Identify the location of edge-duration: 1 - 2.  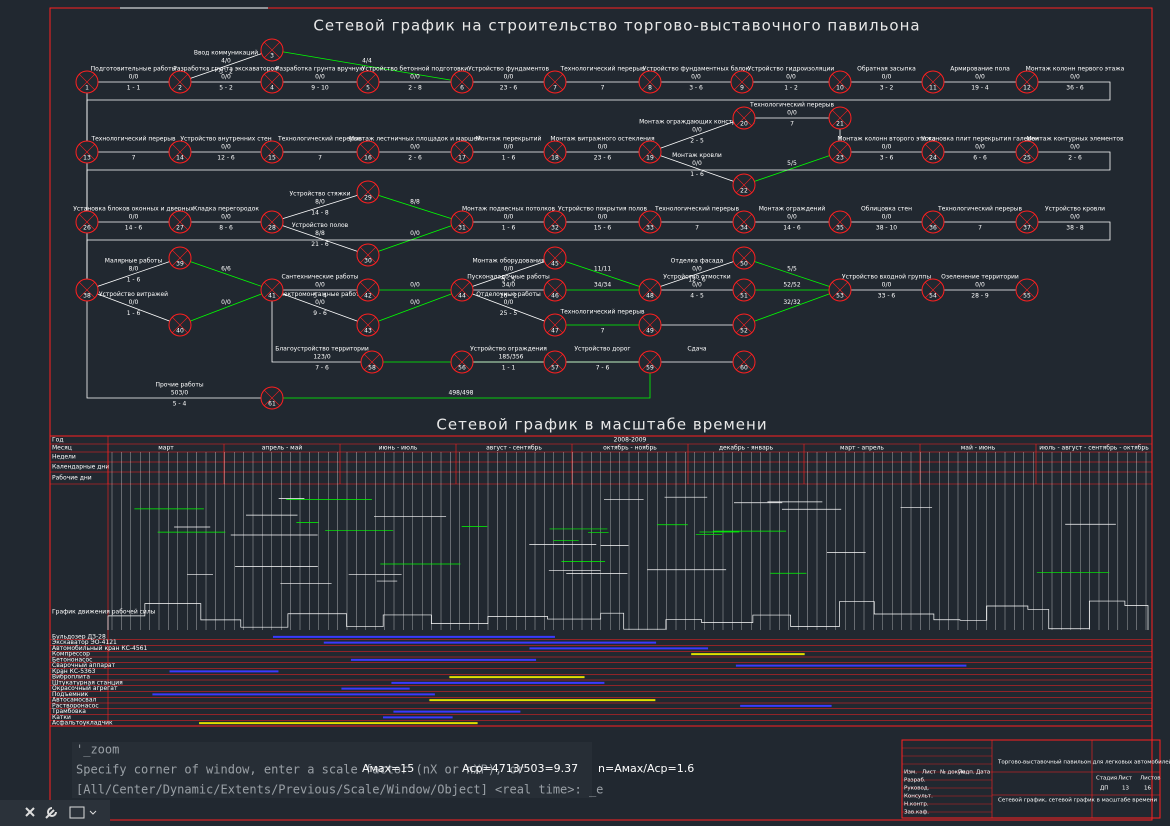
(791, 88).